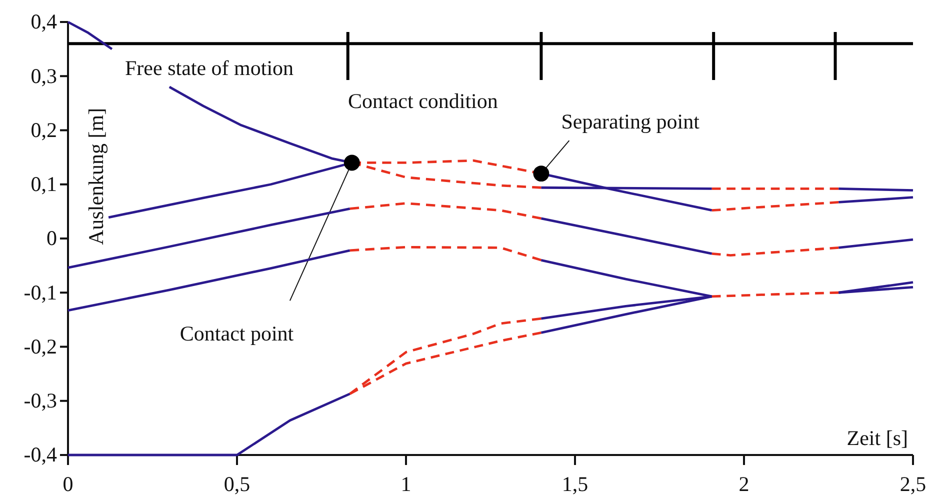  I want to click on x-tick-label: 0, so click(68, 484).